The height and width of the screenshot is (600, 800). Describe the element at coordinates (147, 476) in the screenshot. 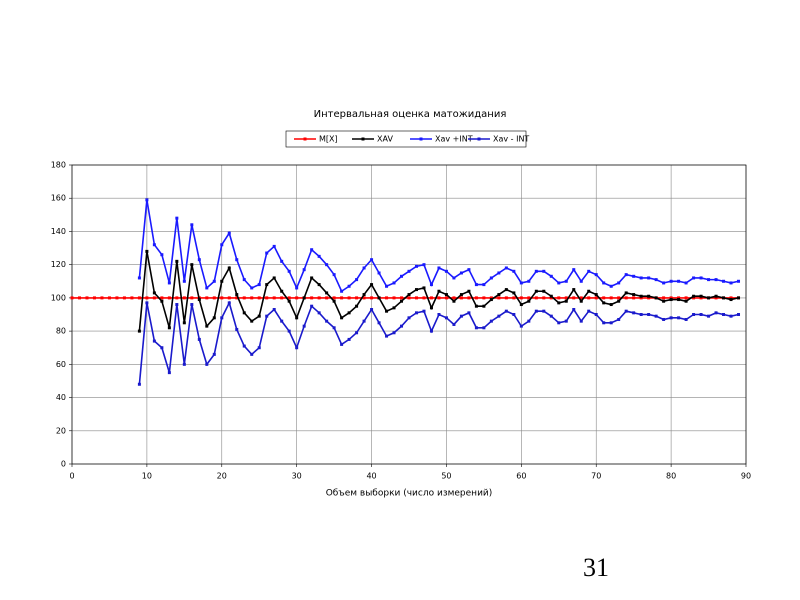

I see `x-tick-label: 10` at that location.